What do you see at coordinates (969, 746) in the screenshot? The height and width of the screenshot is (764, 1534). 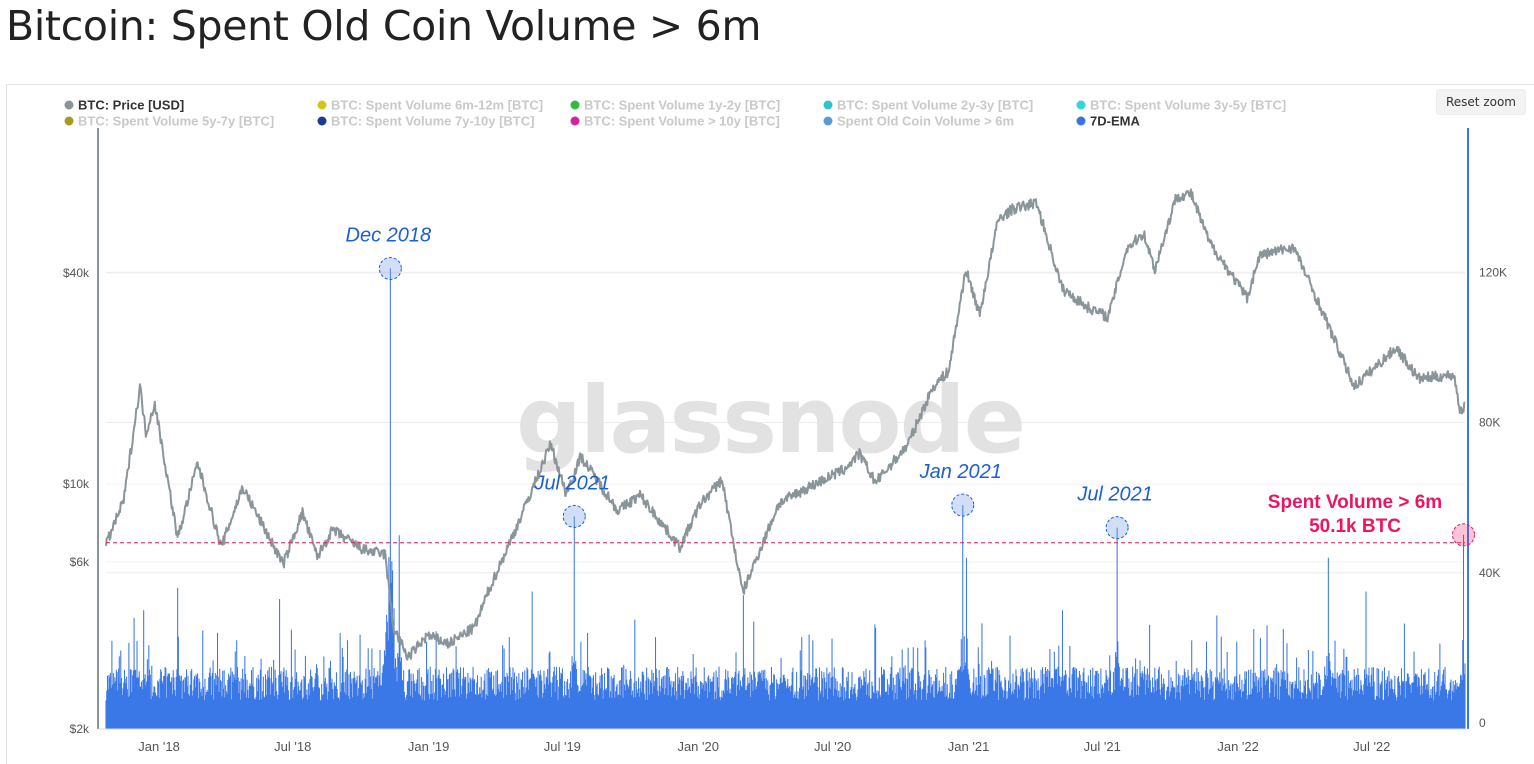 I see `x-tick-label: Jan '21` at bounding box center [969, 746].